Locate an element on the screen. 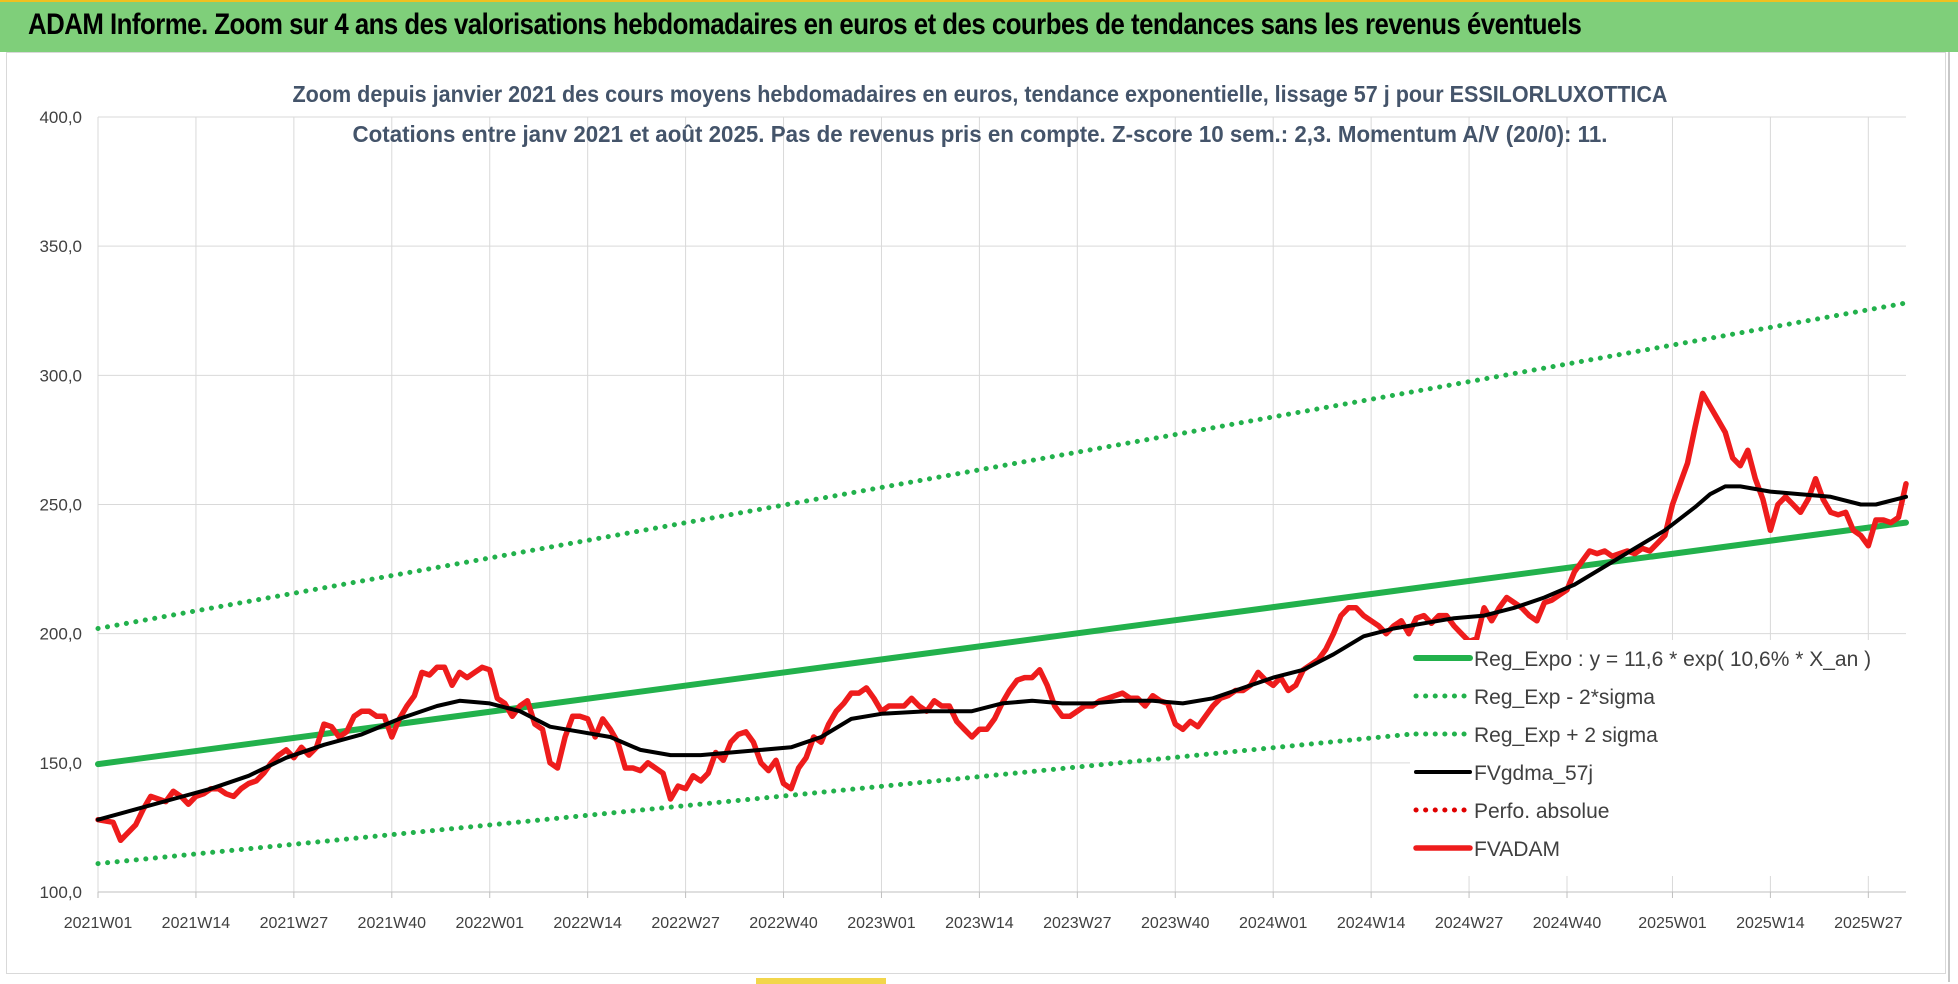 Image resolution: width=1958 pixels, height=984 pixels. legend-background is located at coordinates (1660, 758).